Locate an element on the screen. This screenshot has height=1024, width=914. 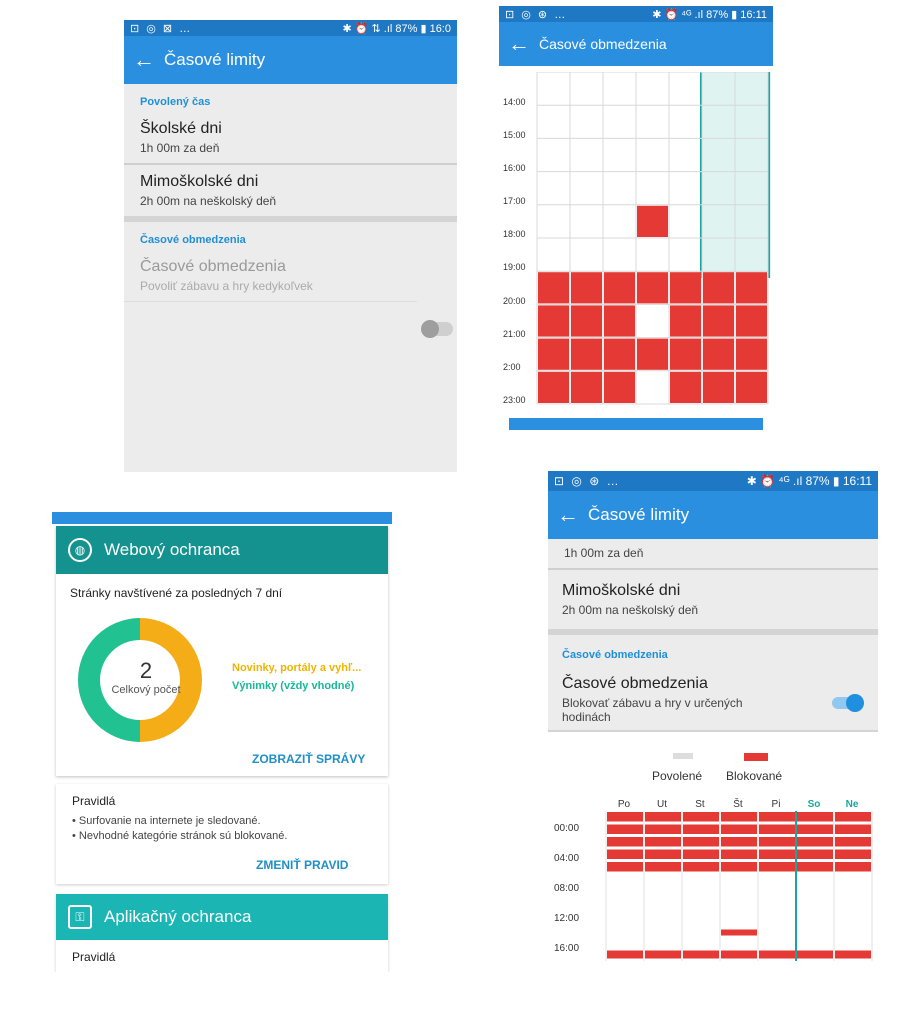
show-reports-button: ZOBRAZIŤ SPRÁVY is located at coordinates (309, 759).